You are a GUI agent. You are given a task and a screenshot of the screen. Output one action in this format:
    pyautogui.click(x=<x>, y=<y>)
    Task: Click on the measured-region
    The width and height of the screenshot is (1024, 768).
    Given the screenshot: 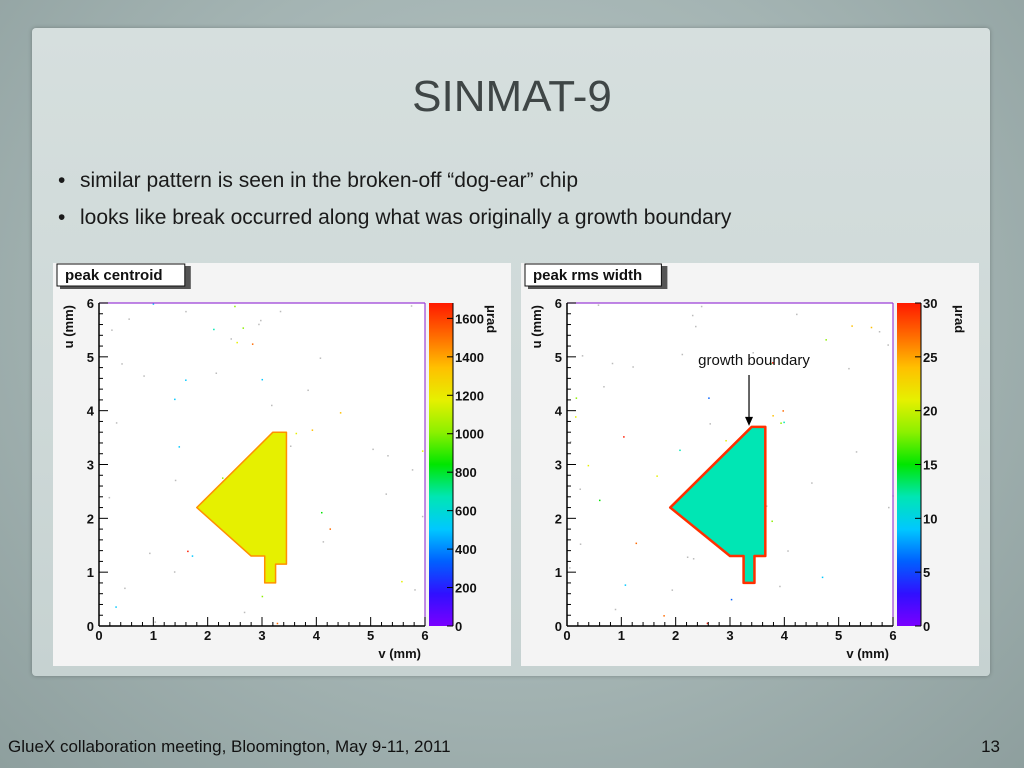 What is the action you would take?
    pyautogui.click(x=717, y=505)
    